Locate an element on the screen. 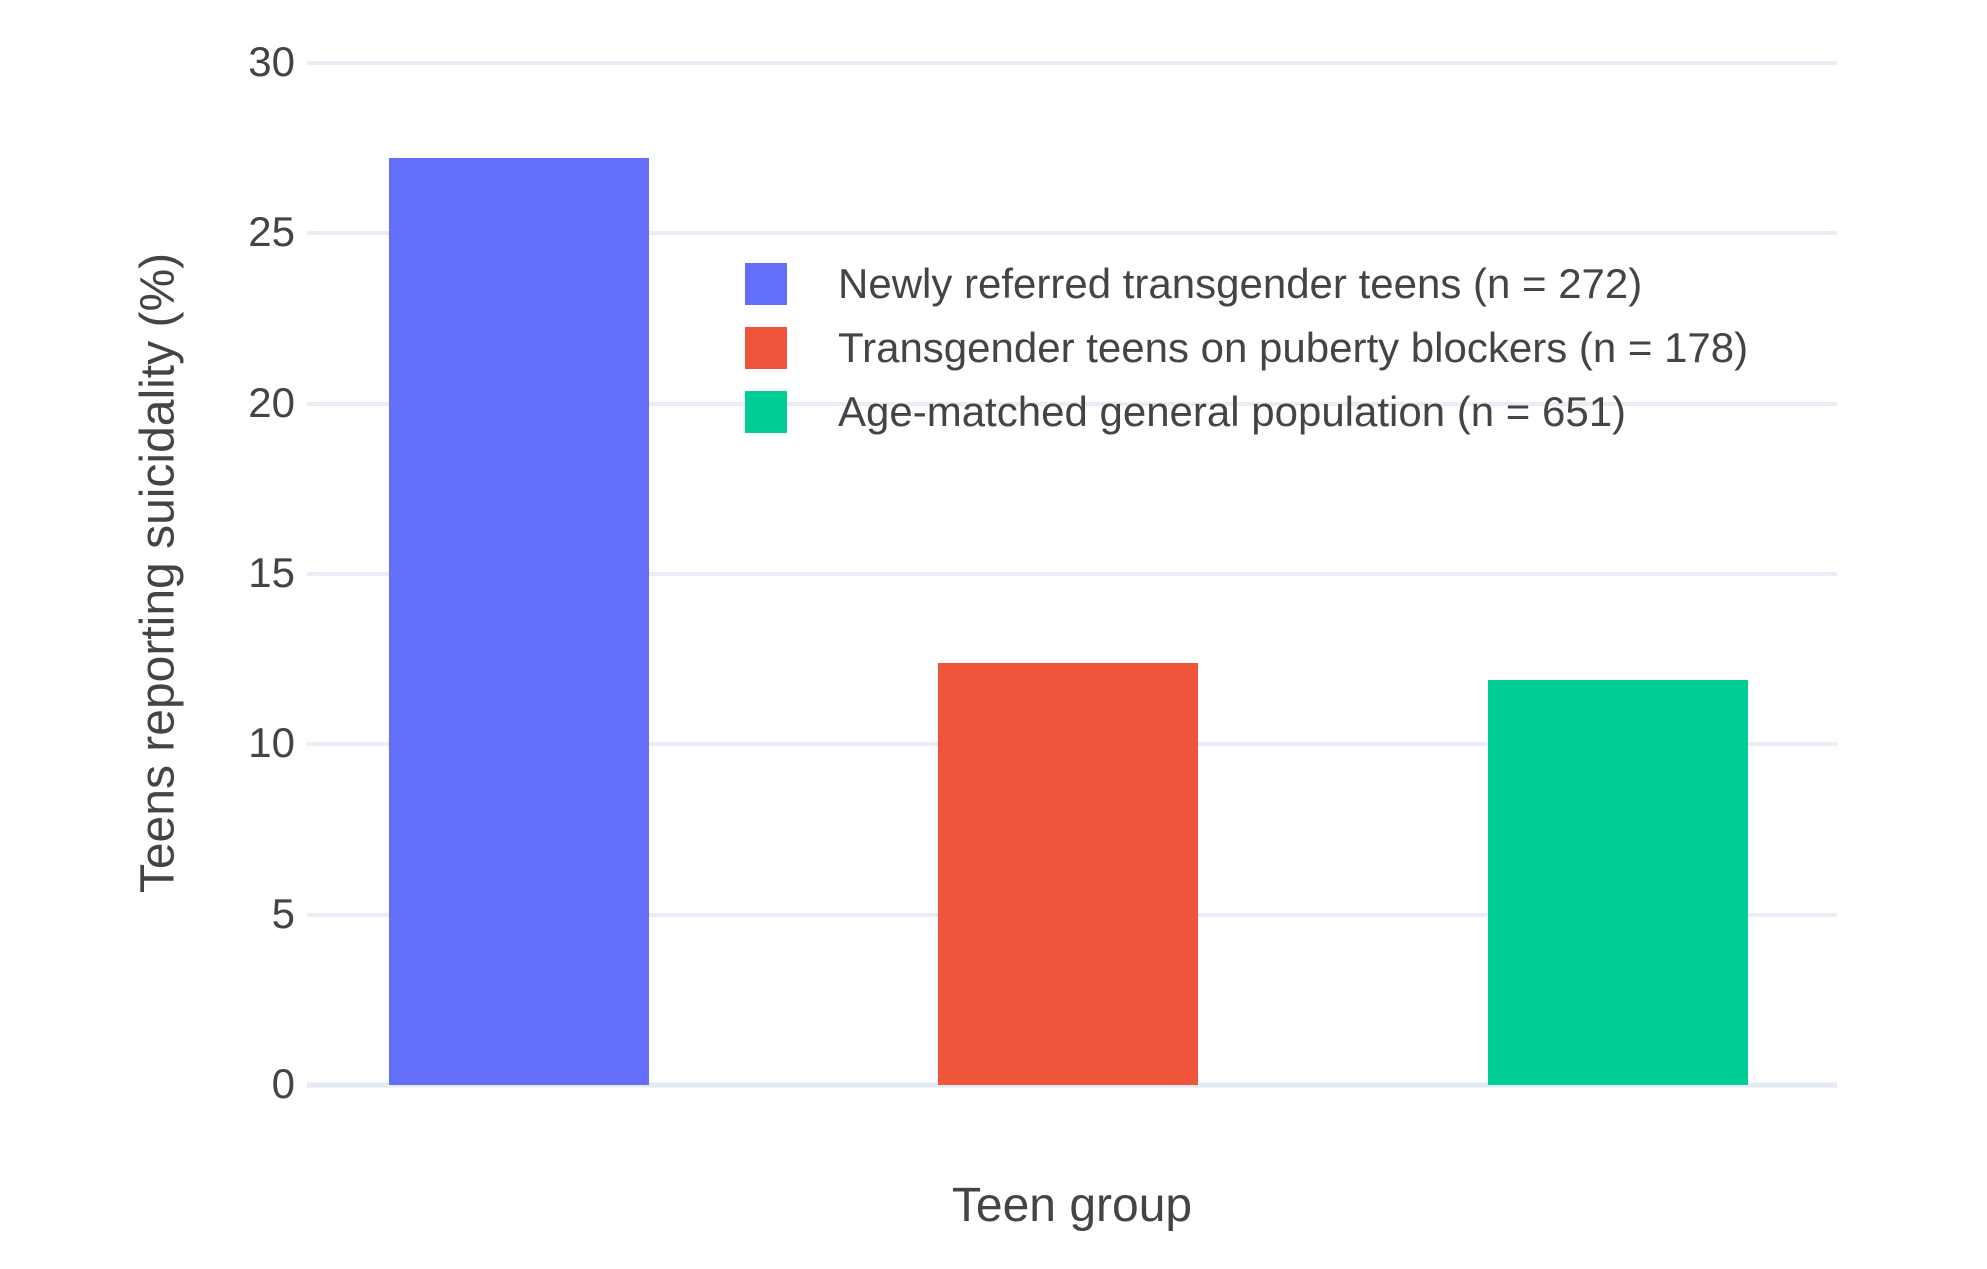  y-tick-label: 25 is located at coordinates (271, 232).